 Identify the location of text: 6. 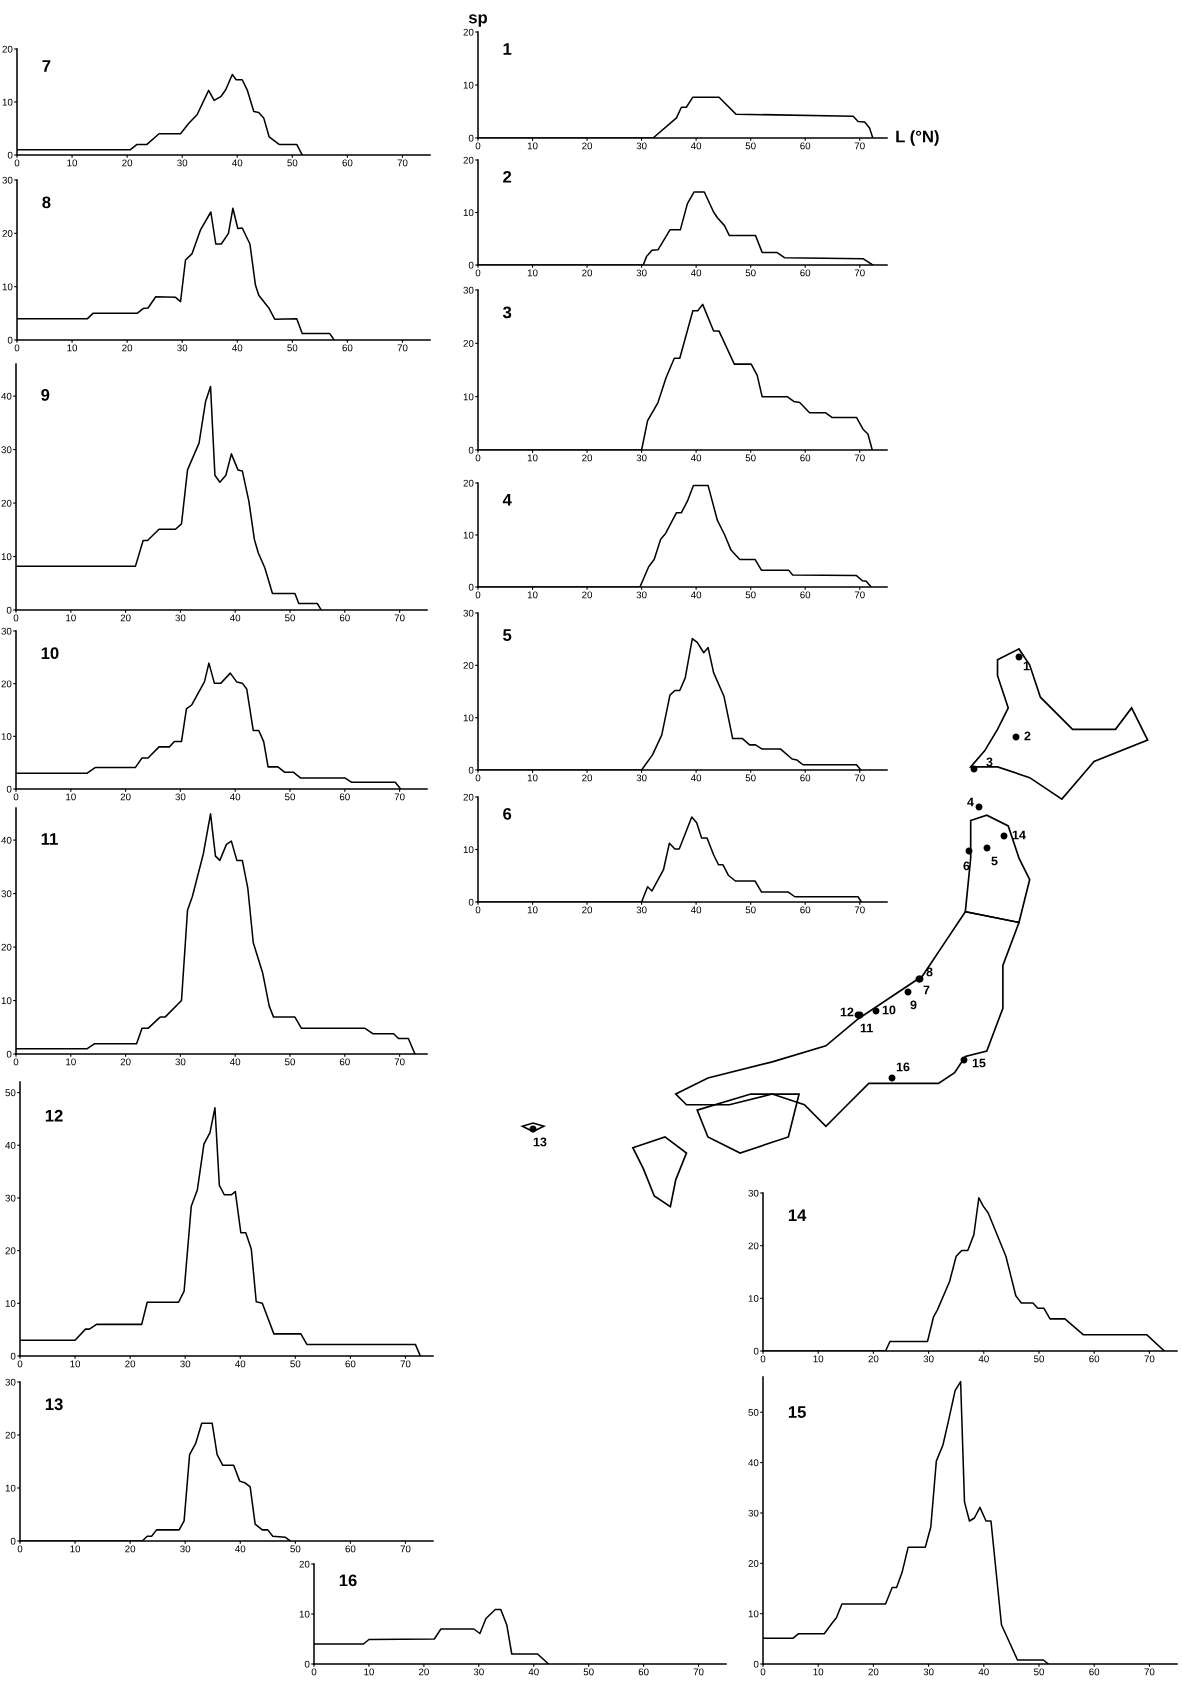
(966, 866).